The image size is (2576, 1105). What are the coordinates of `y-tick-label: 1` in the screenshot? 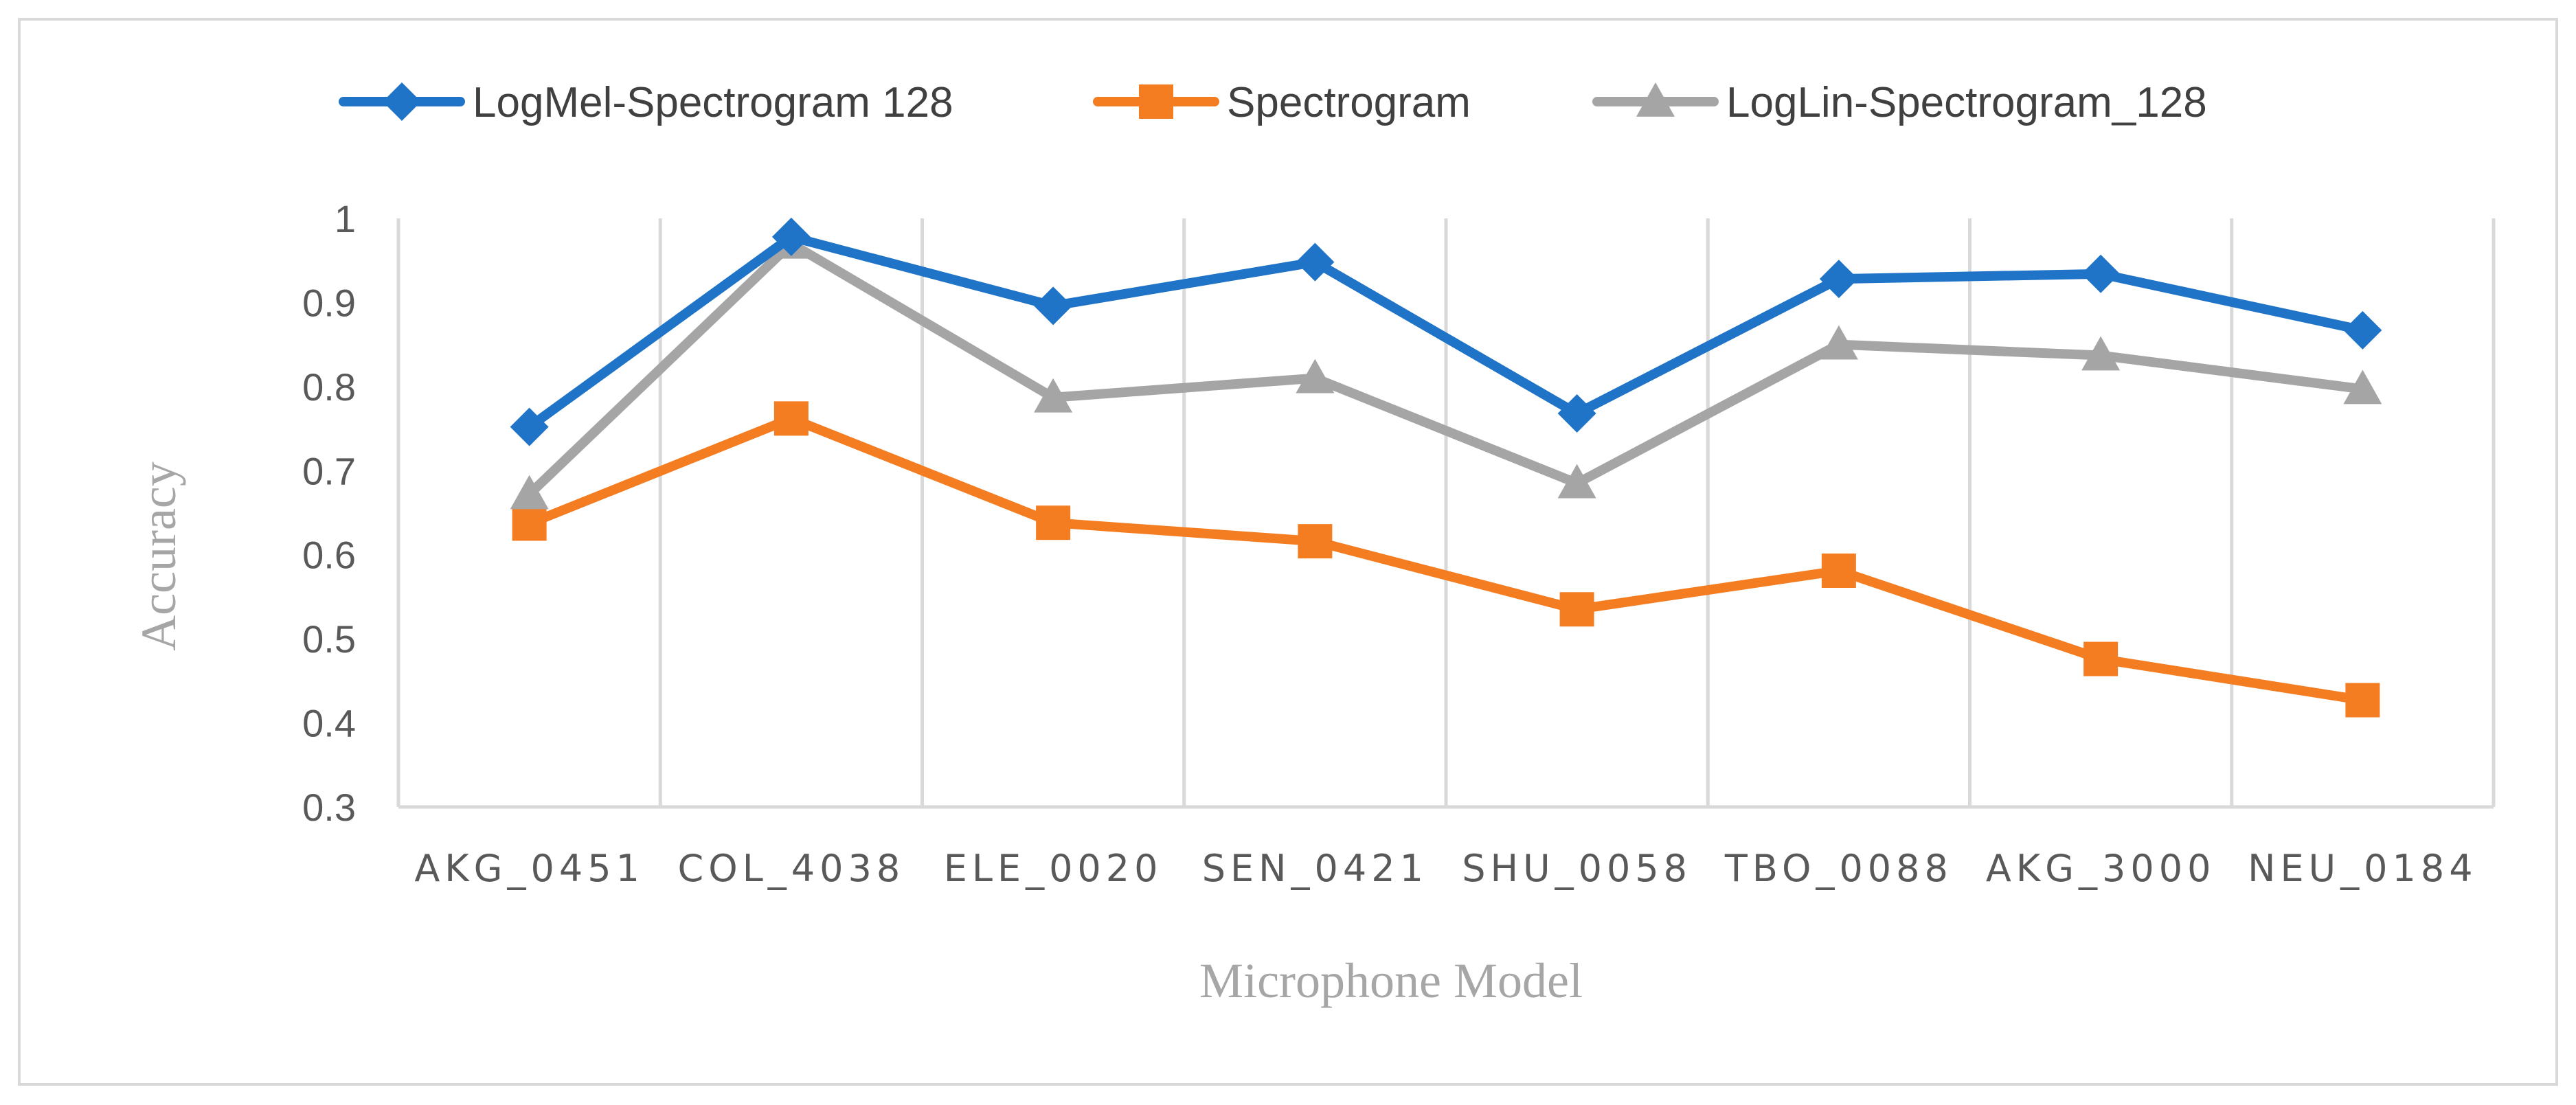 It's located at (345, 218).